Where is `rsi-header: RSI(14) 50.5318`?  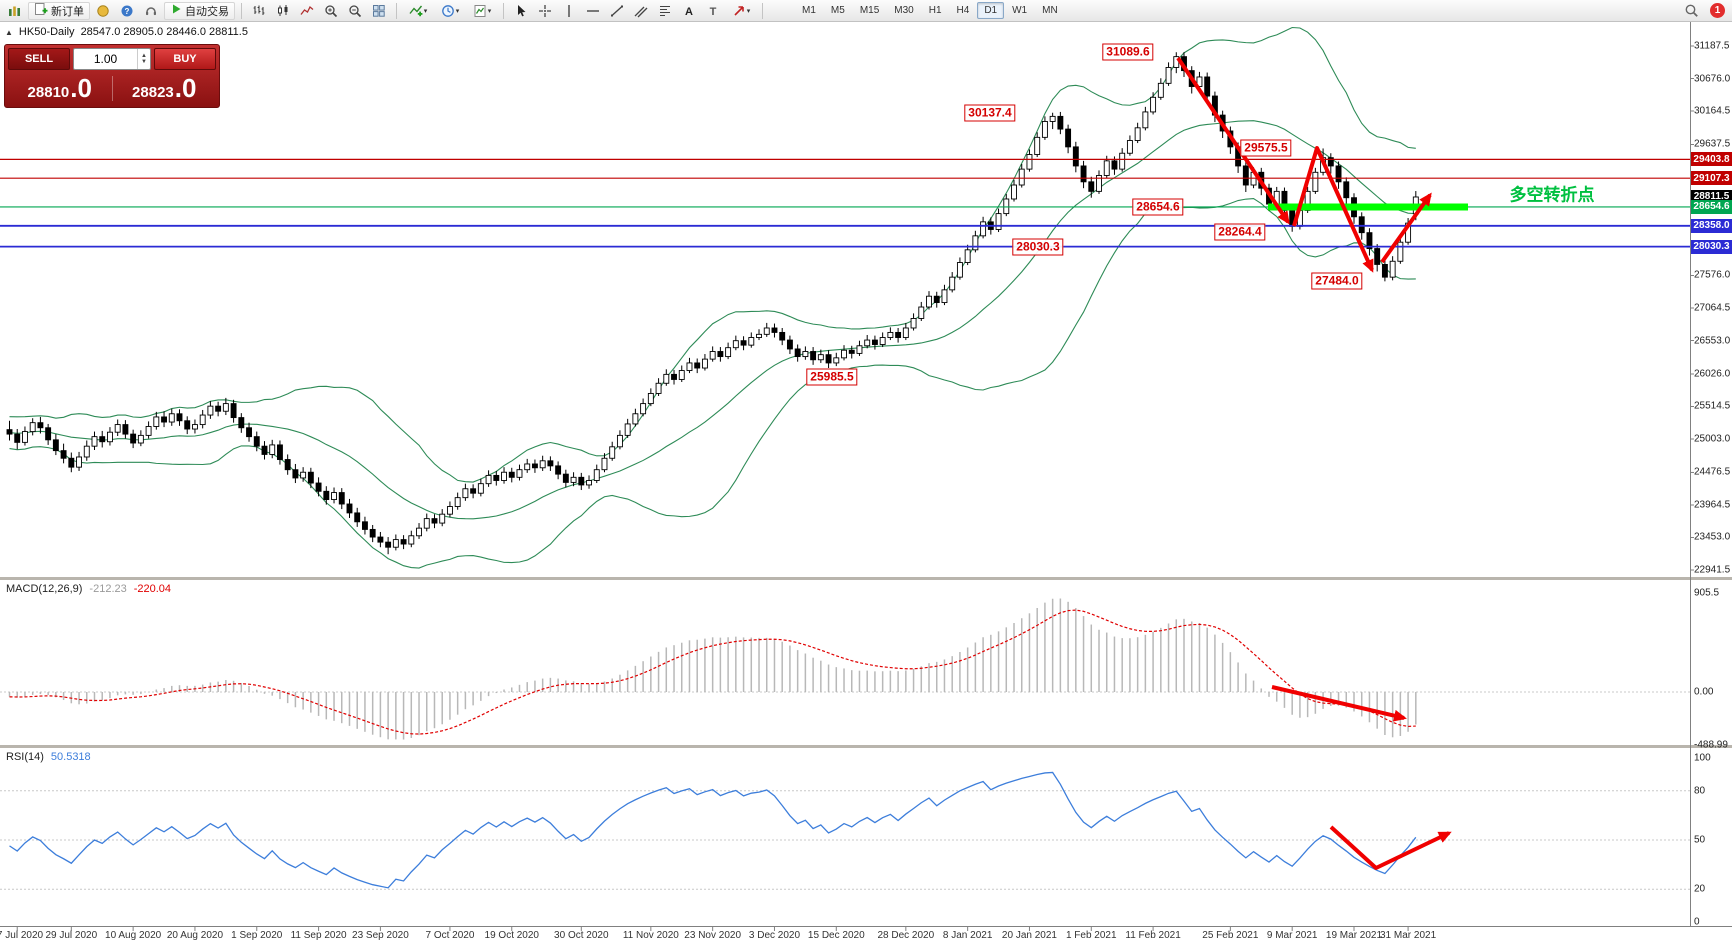 rsi-header: RSI(14) 50.5318 is located at coordinates (48, 757).